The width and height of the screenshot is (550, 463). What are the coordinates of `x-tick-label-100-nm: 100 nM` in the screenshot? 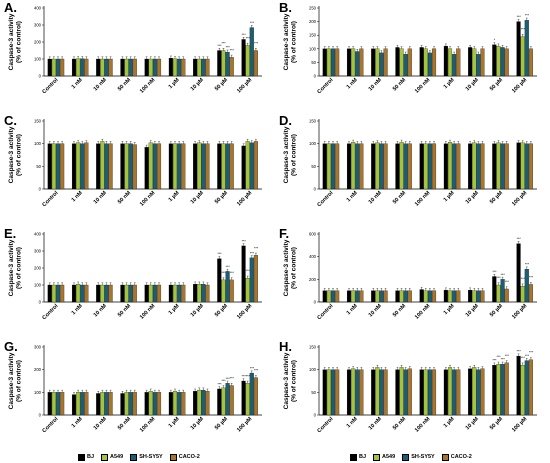 It's located at (423, 199).